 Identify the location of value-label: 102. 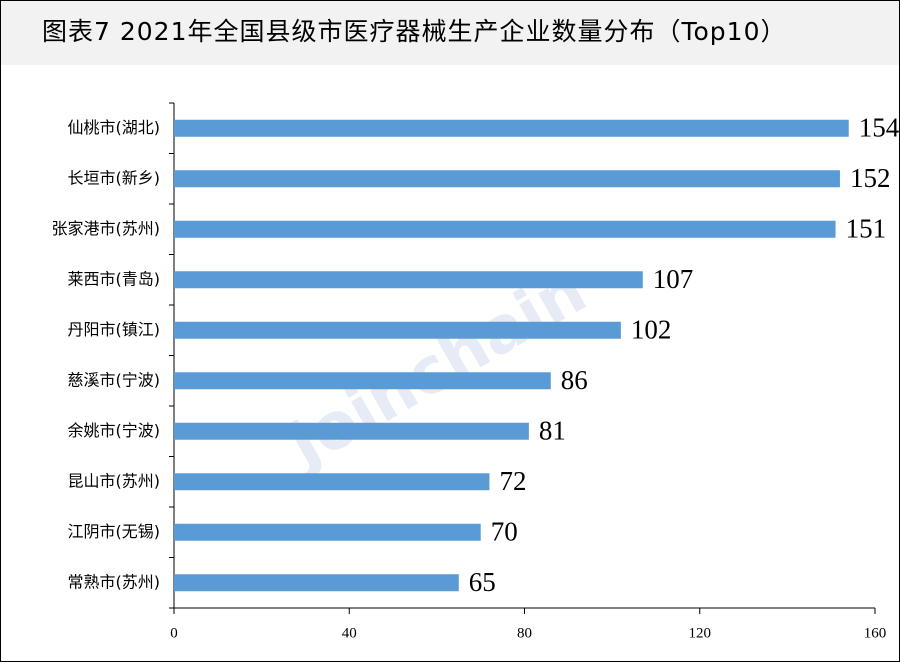
(651, 329).